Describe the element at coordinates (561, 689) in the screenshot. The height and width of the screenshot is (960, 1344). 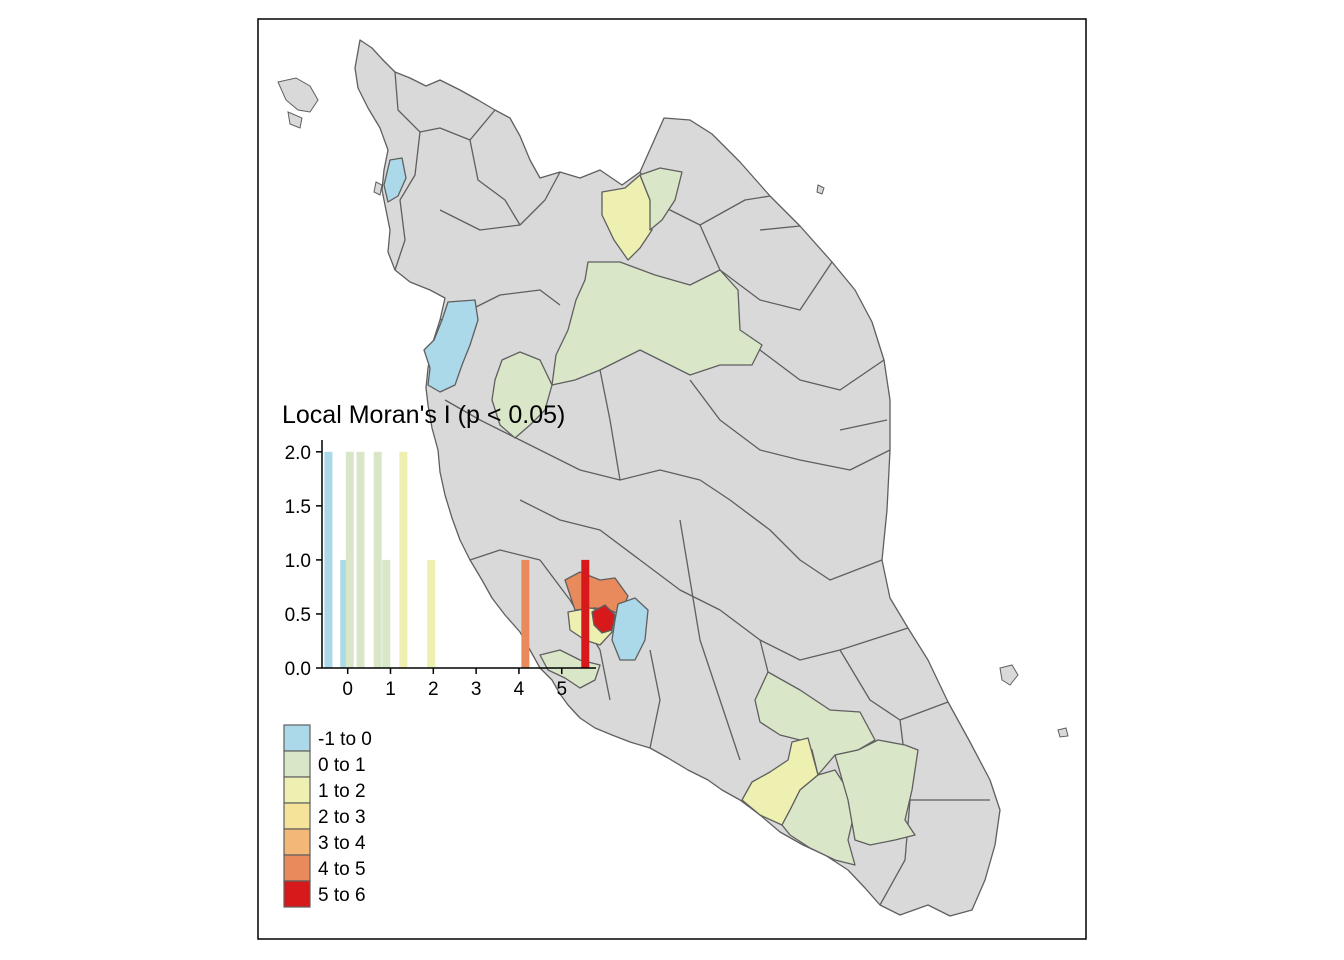
I see `x-tick-label: 5` at that location.